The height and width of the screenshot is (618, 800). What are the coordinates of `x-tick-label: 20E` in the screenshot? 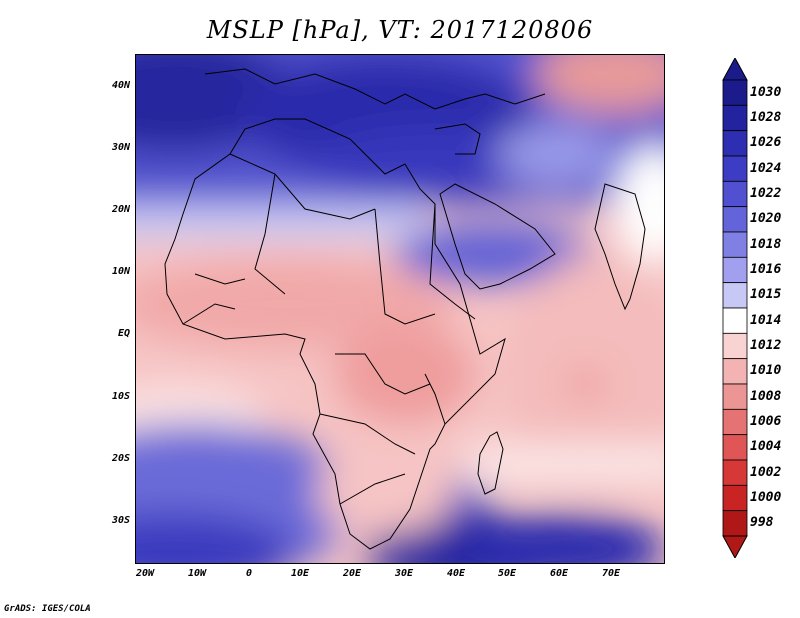 It's located at (352, 573).